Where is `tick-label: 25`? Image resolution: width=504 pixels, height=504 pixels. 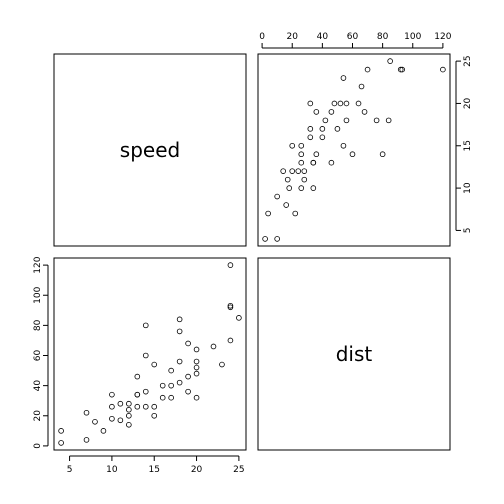
tick-label: 25 is located at coordinates (238, 470).